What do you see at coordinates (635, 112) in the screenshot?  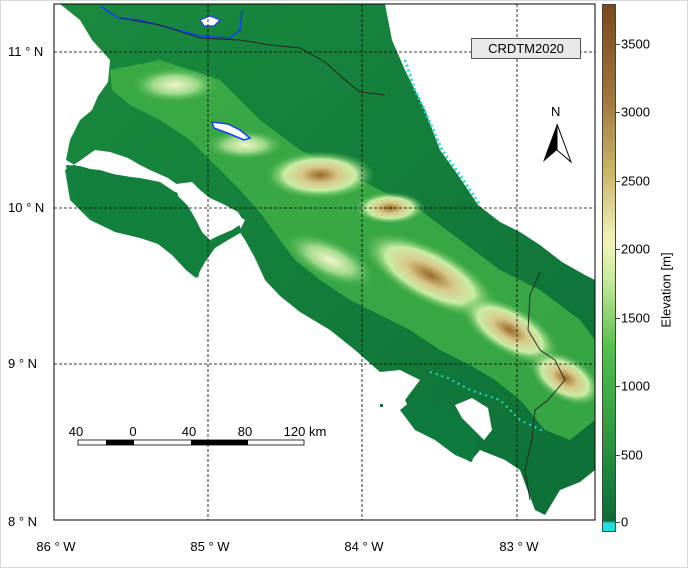 I see `colorbar-tick: 3000` at bounding box center [635, 112].